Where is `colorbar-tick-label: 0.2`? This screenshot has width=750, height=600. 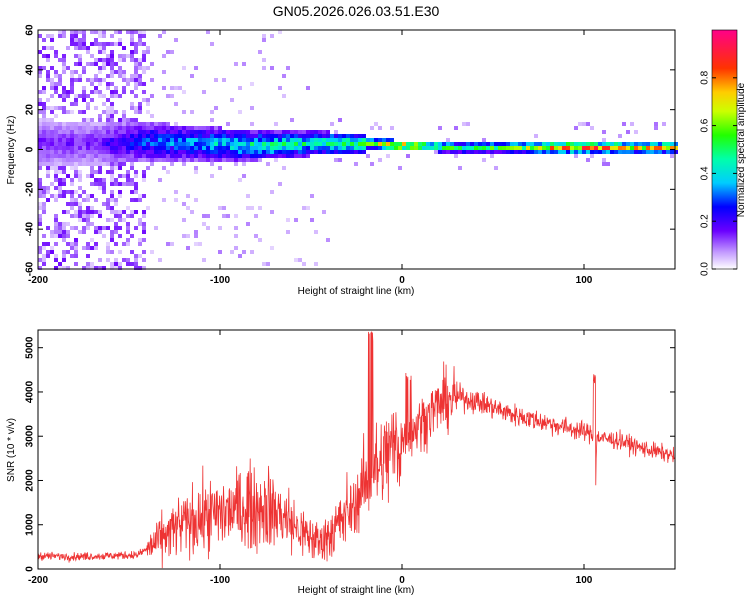 colorbar-tick-label: 0.2 is located at coordinates (705, 221).